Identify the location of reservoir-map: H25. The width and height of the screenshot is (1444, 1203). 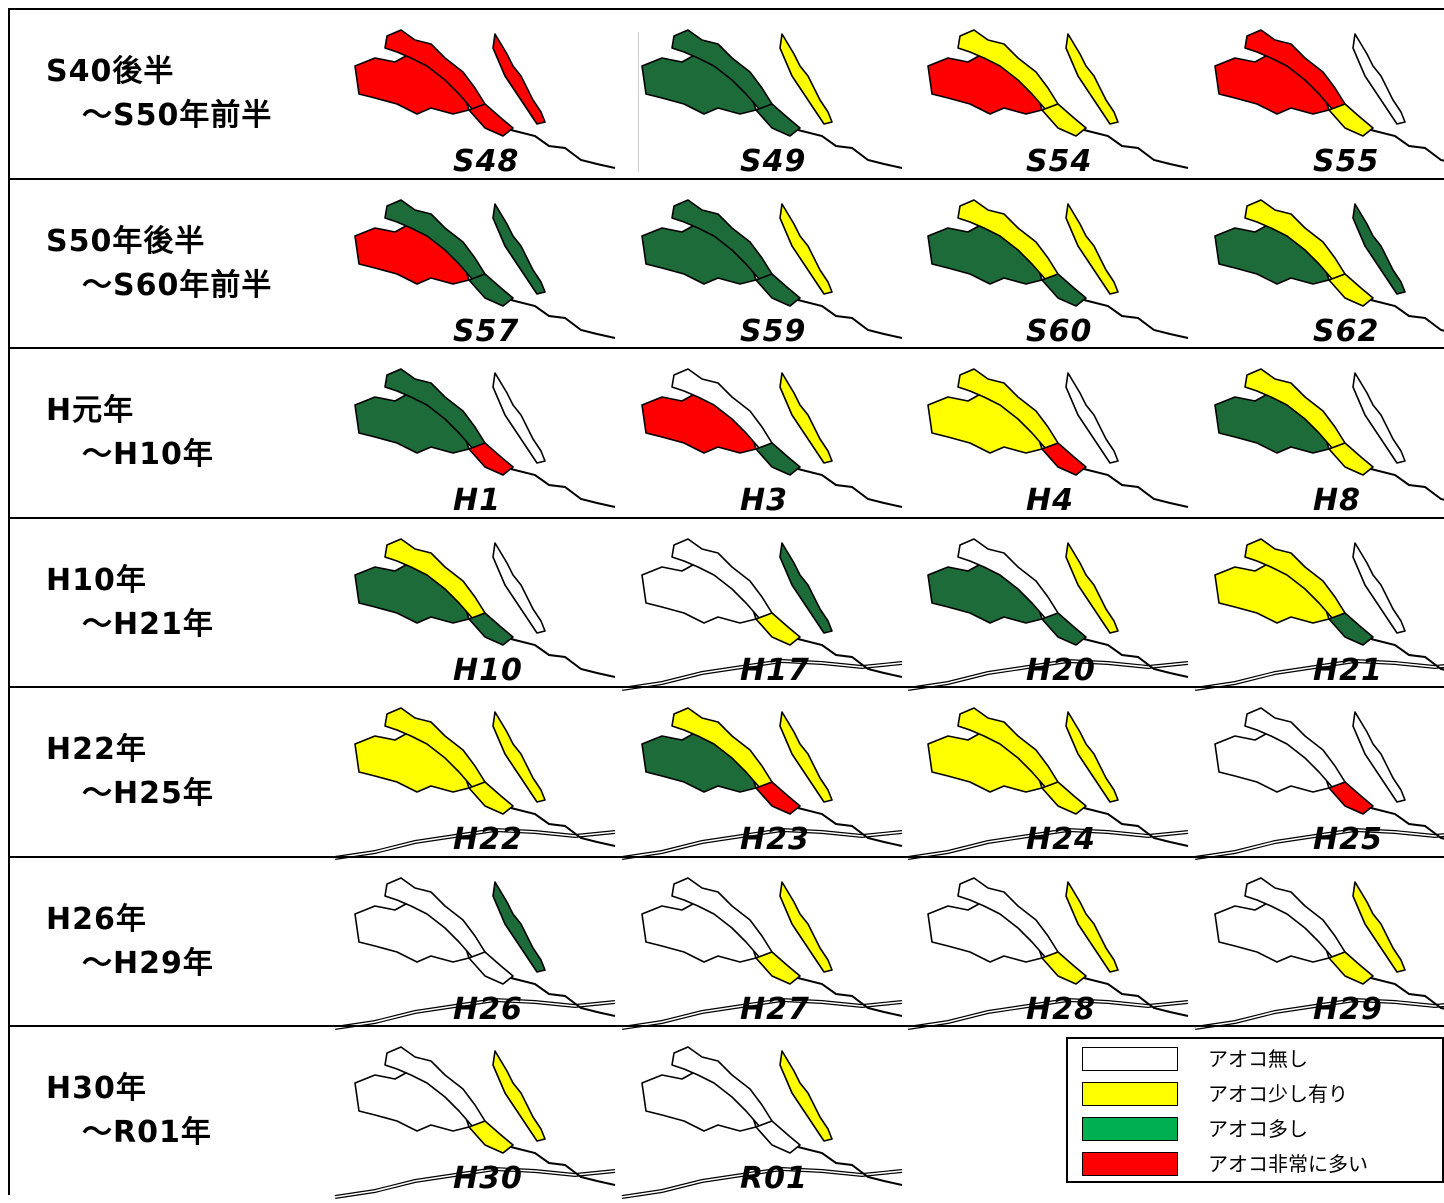
(1319, 780).